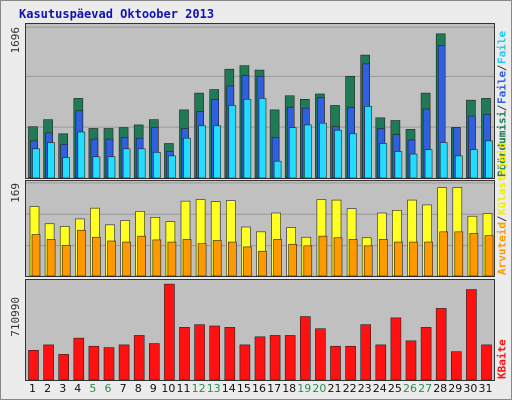 The width and height of the screenshot is (512, 400). I want to click on middle-legend: Arvuteid / Külastajaid, so click(502, 209).